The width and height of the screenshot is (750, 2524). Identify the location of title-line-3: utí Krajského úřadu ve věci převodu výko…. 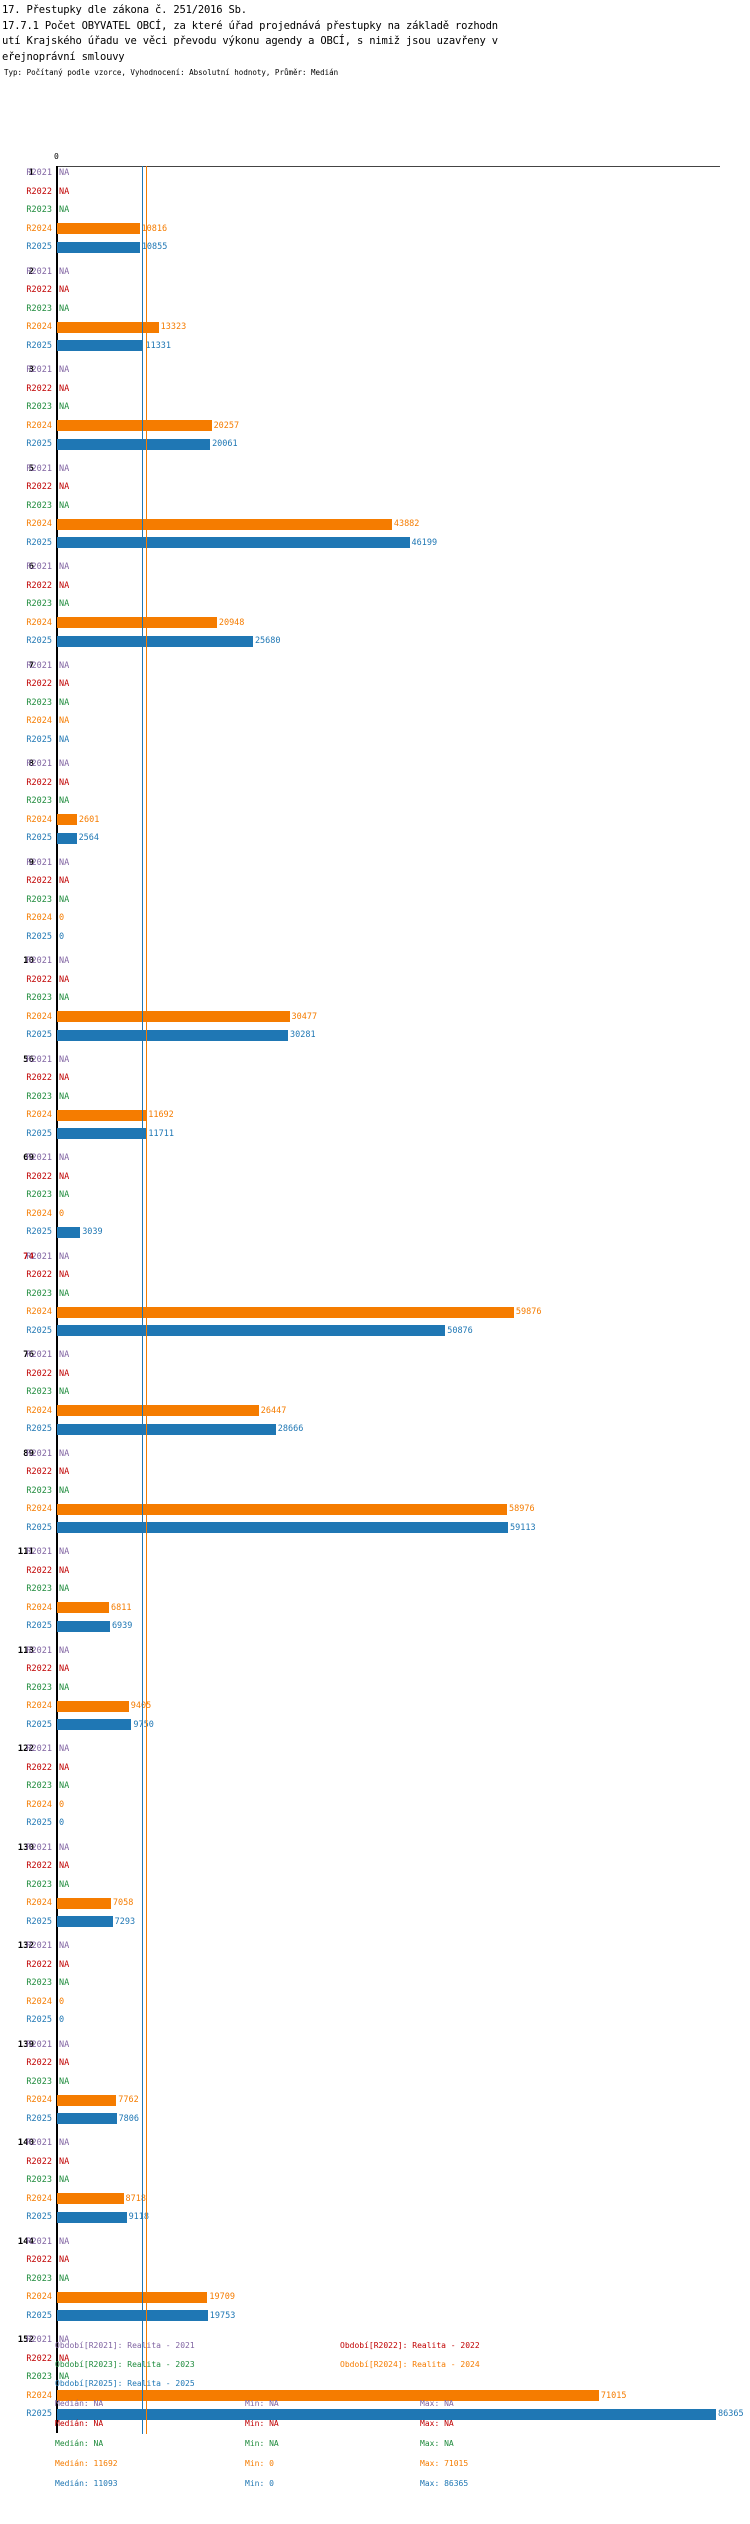
(250, 41).